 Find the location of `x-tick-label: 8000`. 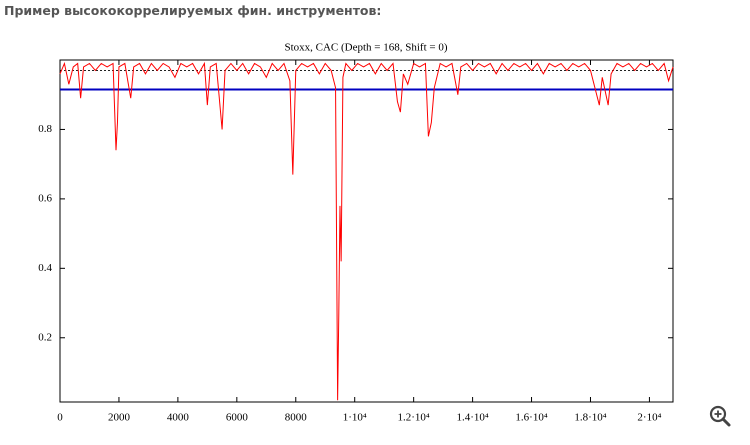

x-tick-label: 8000 is located at coordinates (296, 418).